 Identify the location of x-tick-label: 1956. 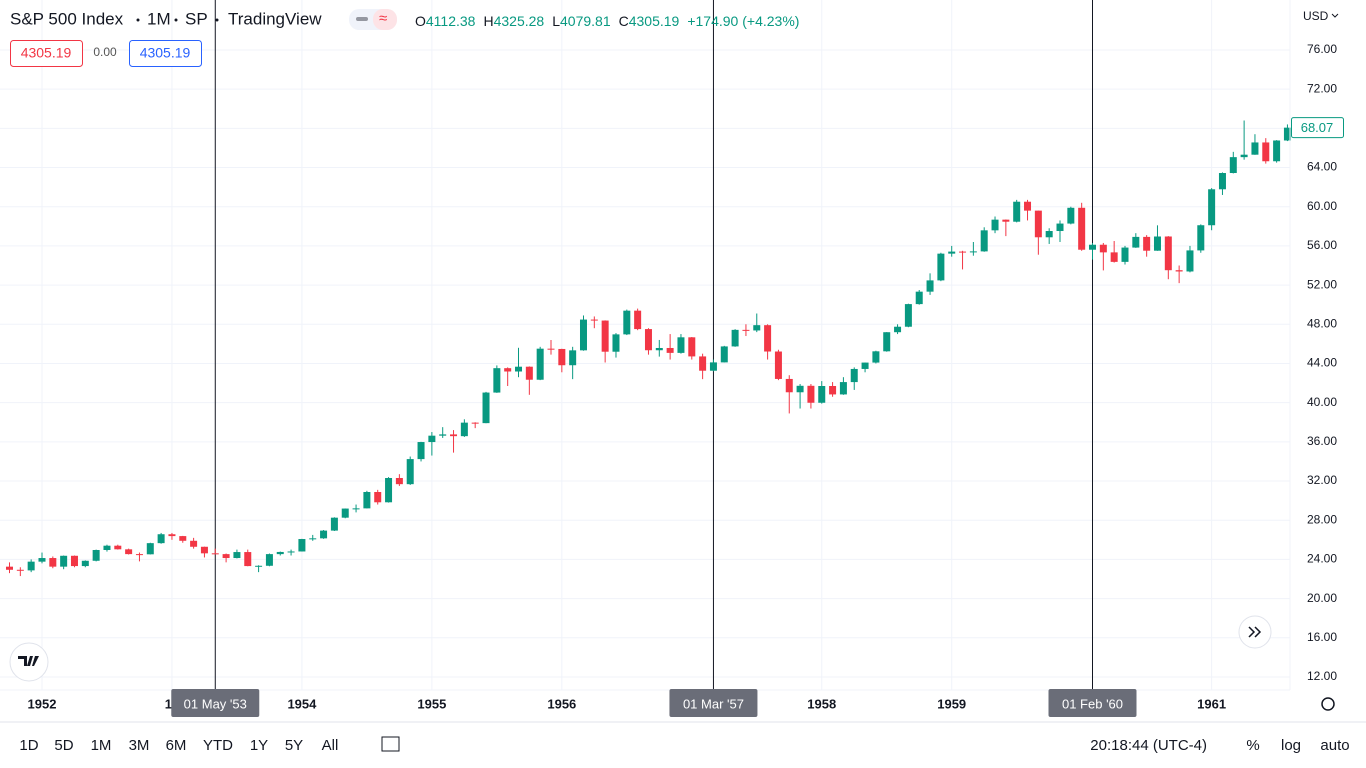
(561, 703).